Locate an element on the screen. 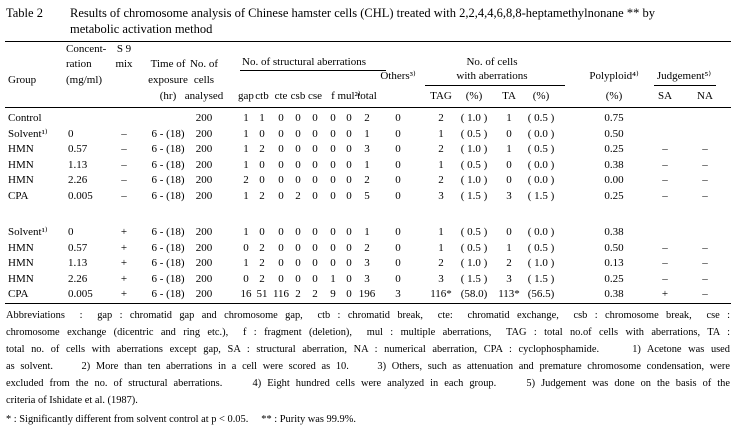  group-header: Judgement⁵⁾ is located at coordinates (684, 76).